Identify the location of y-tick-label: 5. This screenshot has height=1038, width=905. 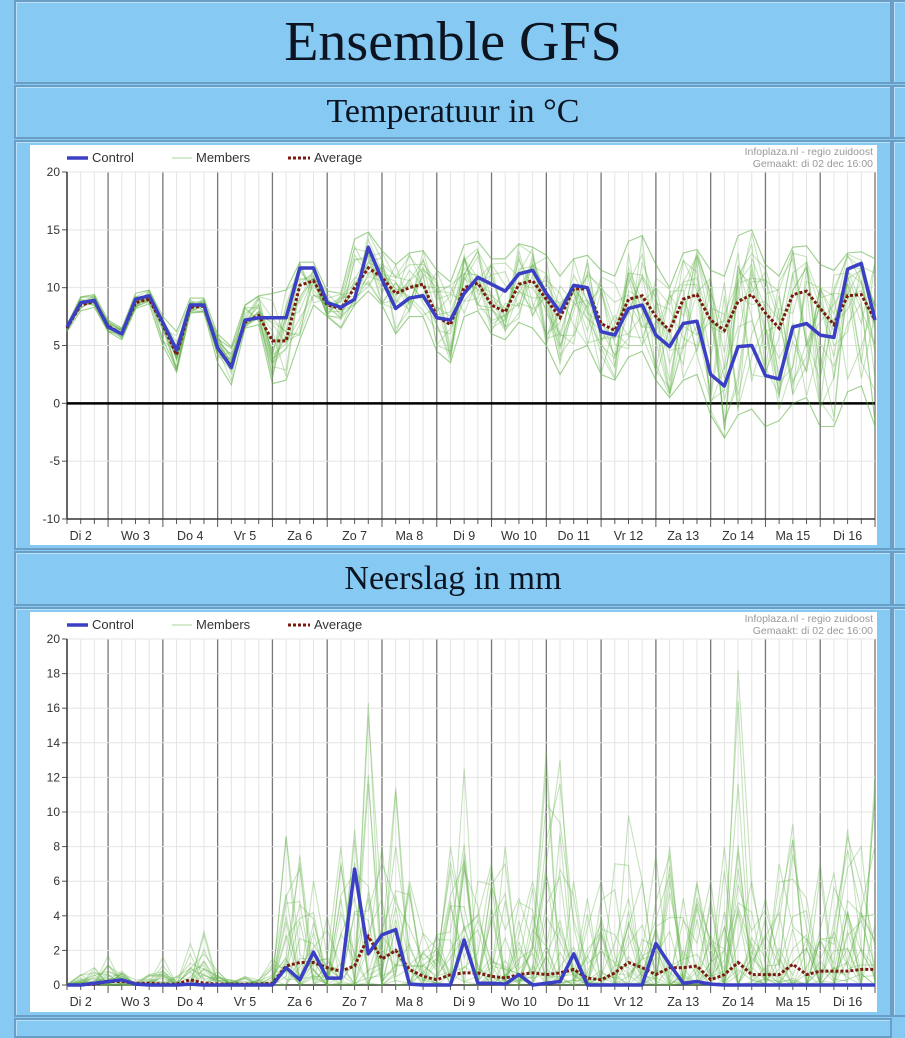
(56, 346).